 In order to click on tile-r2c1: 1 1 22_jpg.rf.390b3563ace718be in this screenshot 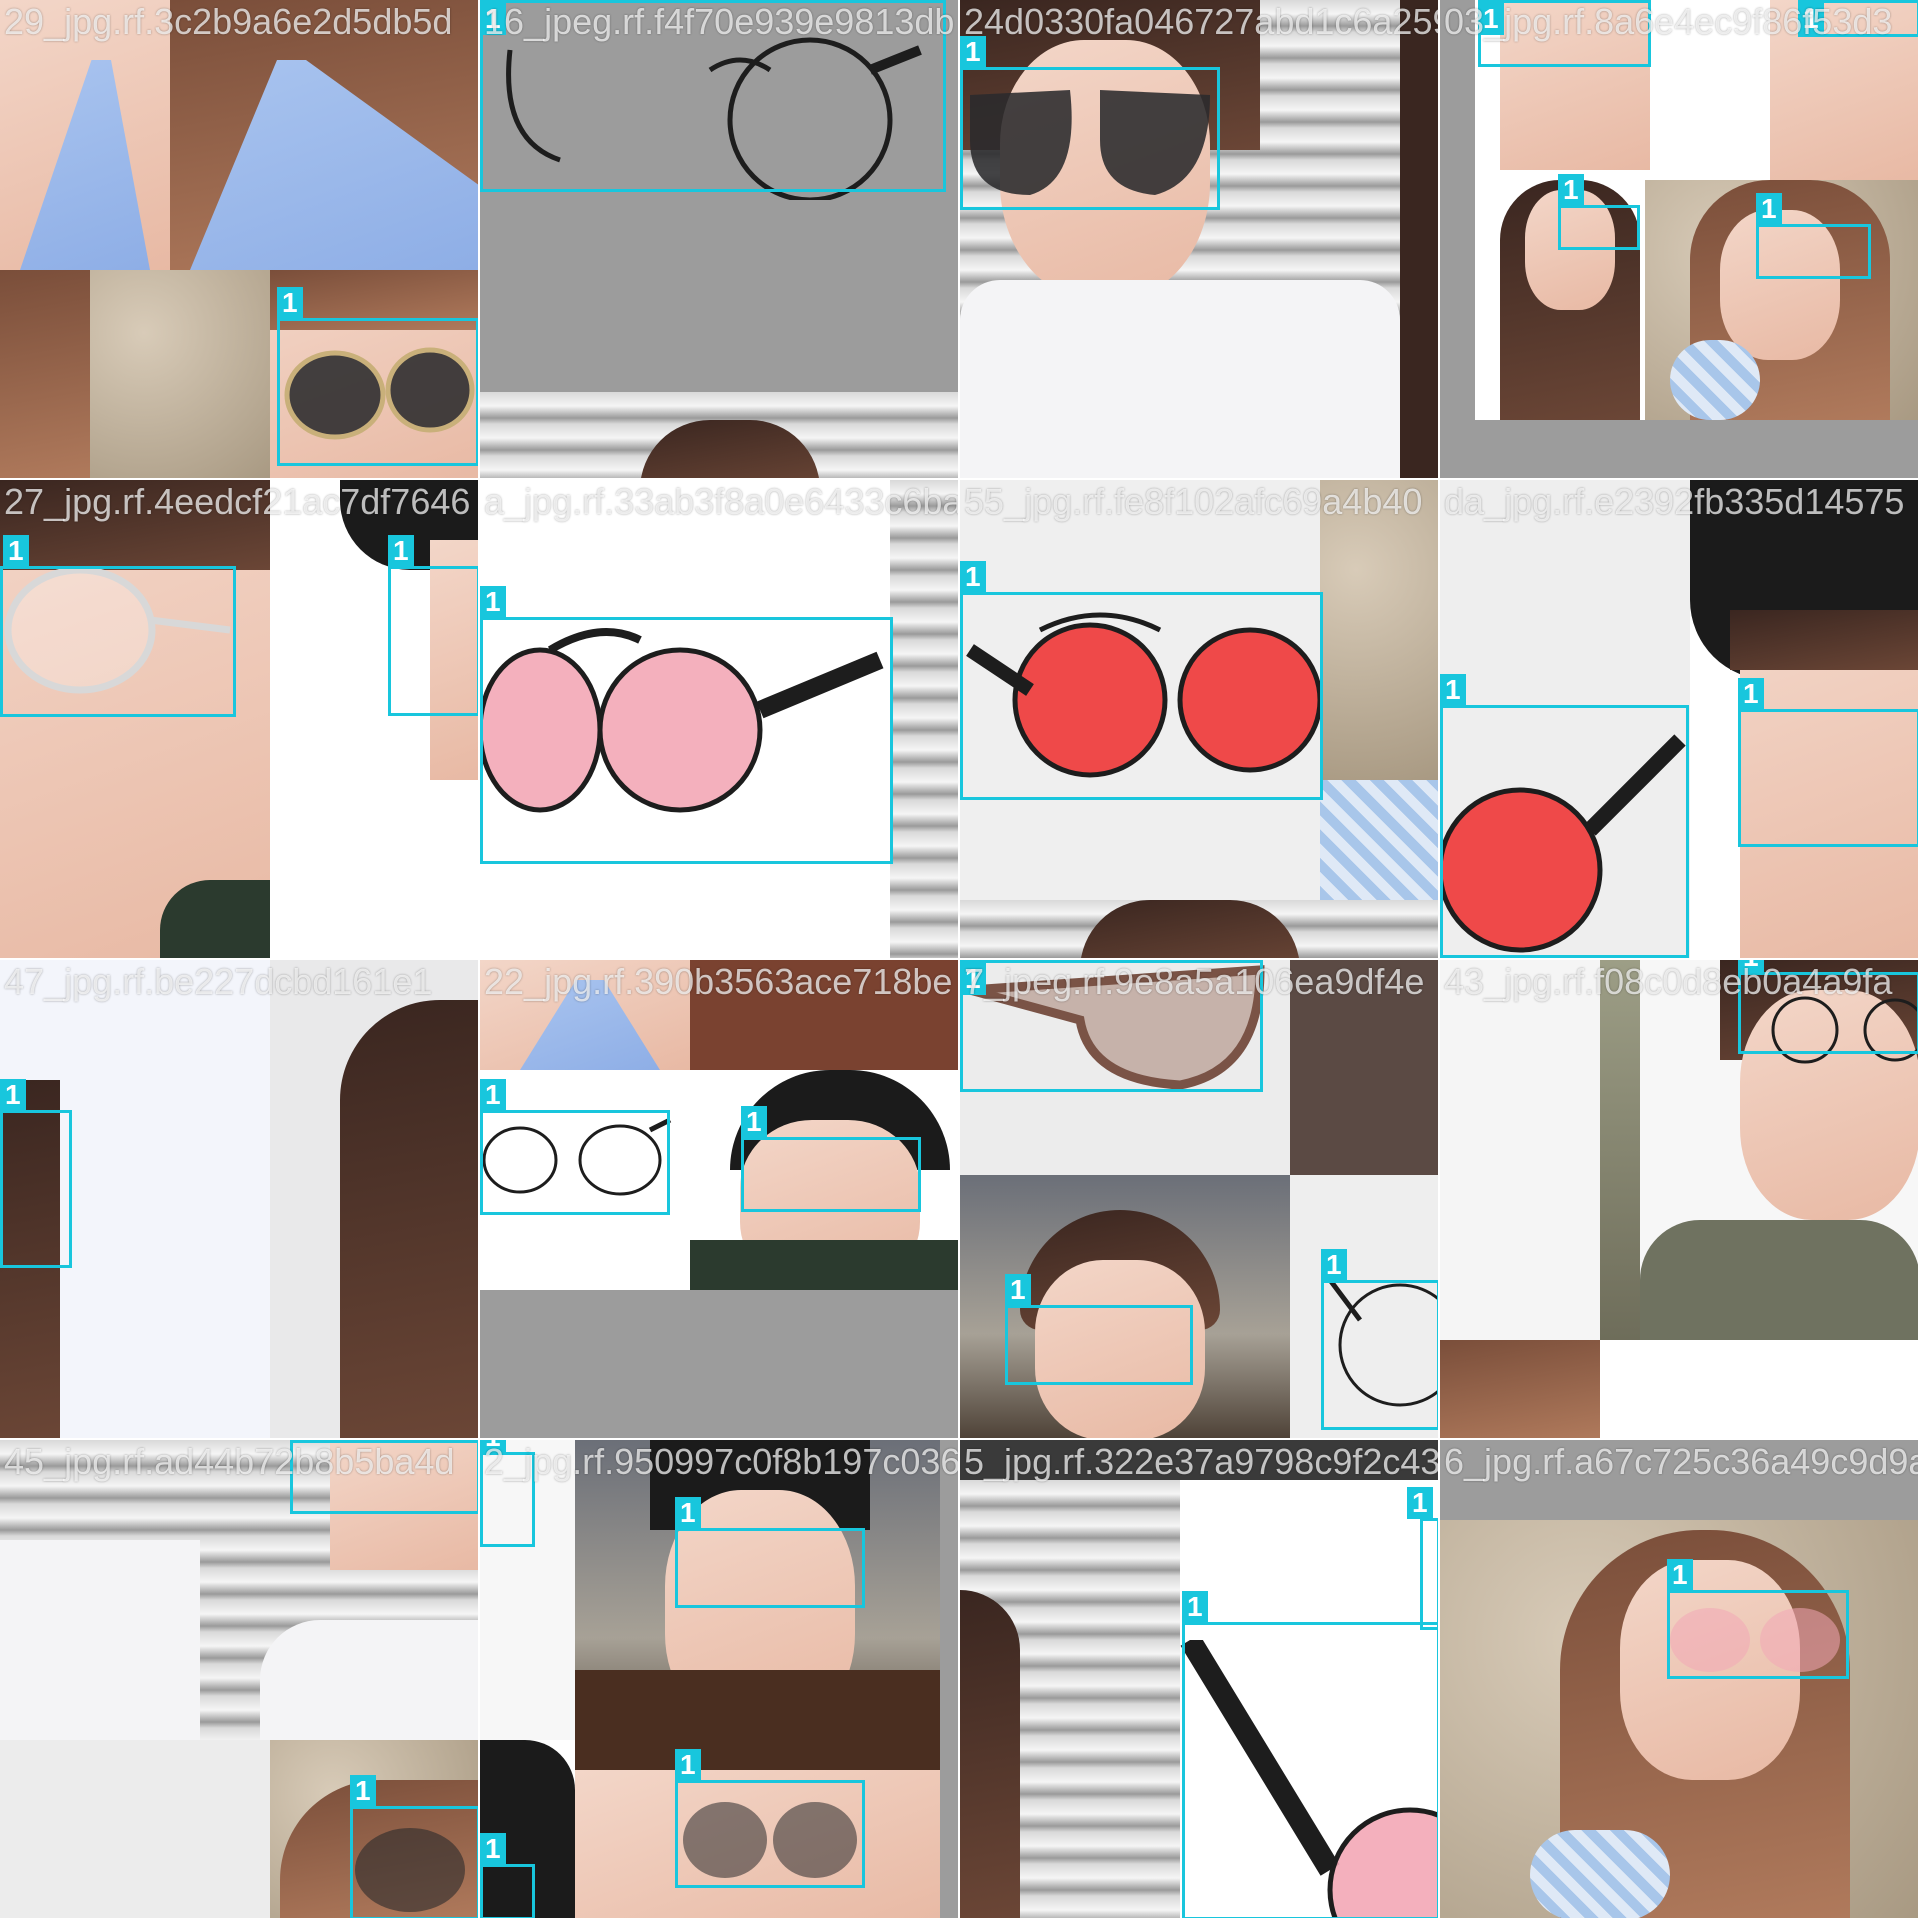, I will do `click(720, 1200)`.